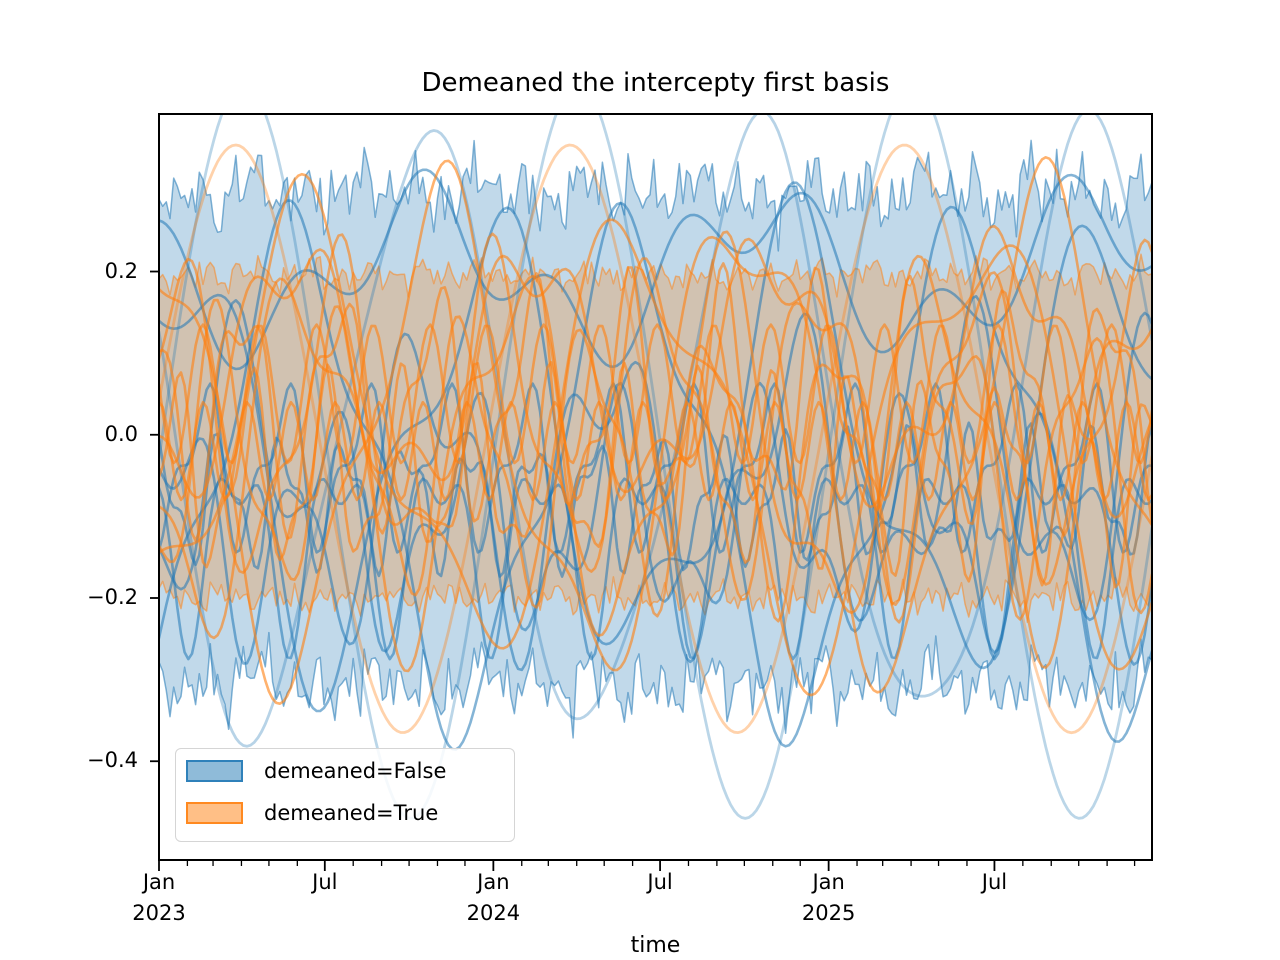 The height and width of the screenshot is (960, 1280). What do you see at coordinates (345, 795) in the screenshot?
I see `legend-box: demeaned=False demeaned=True` at bounding box center [345, 795].